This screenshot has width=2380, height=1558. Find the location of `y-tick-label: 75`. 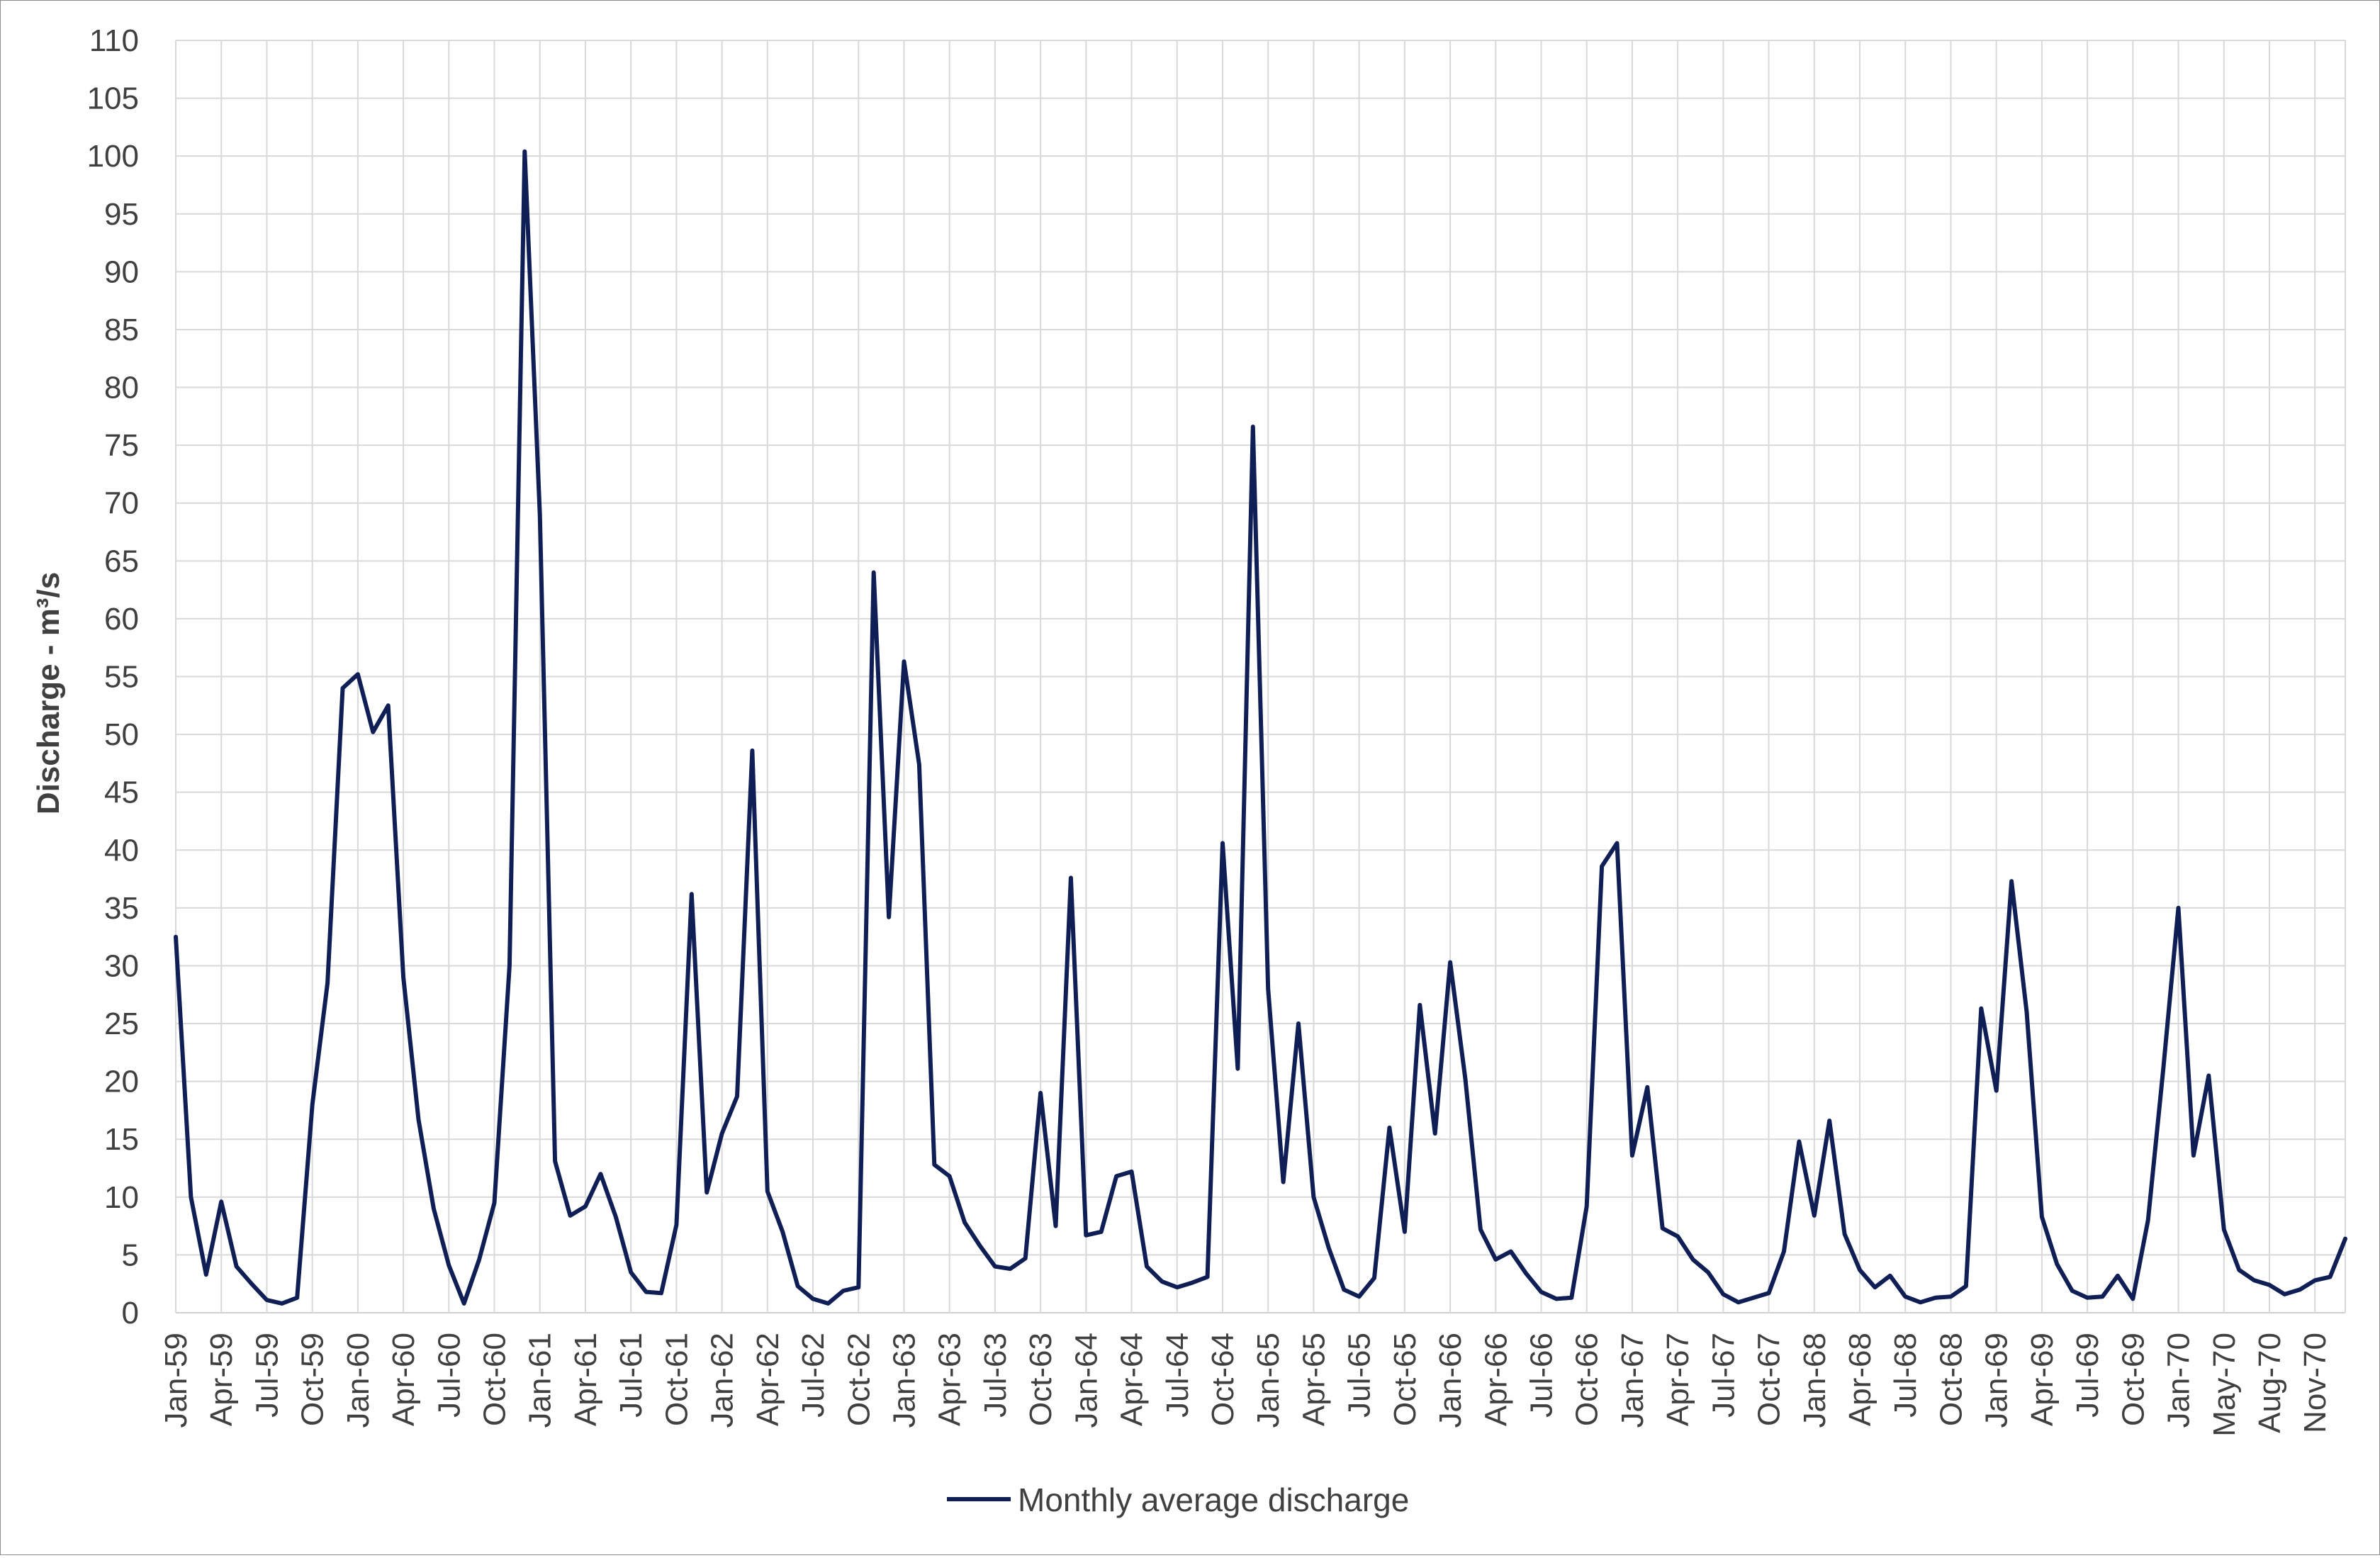

y-tick-label: 75 is located at coordinates (121, 445).